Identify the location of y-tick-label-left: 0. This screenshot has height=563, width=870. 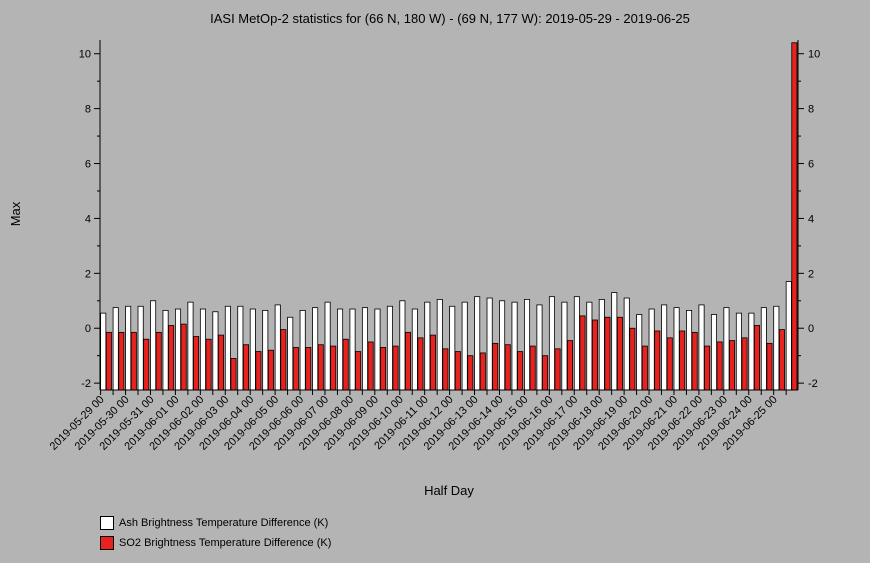
(88, 329).